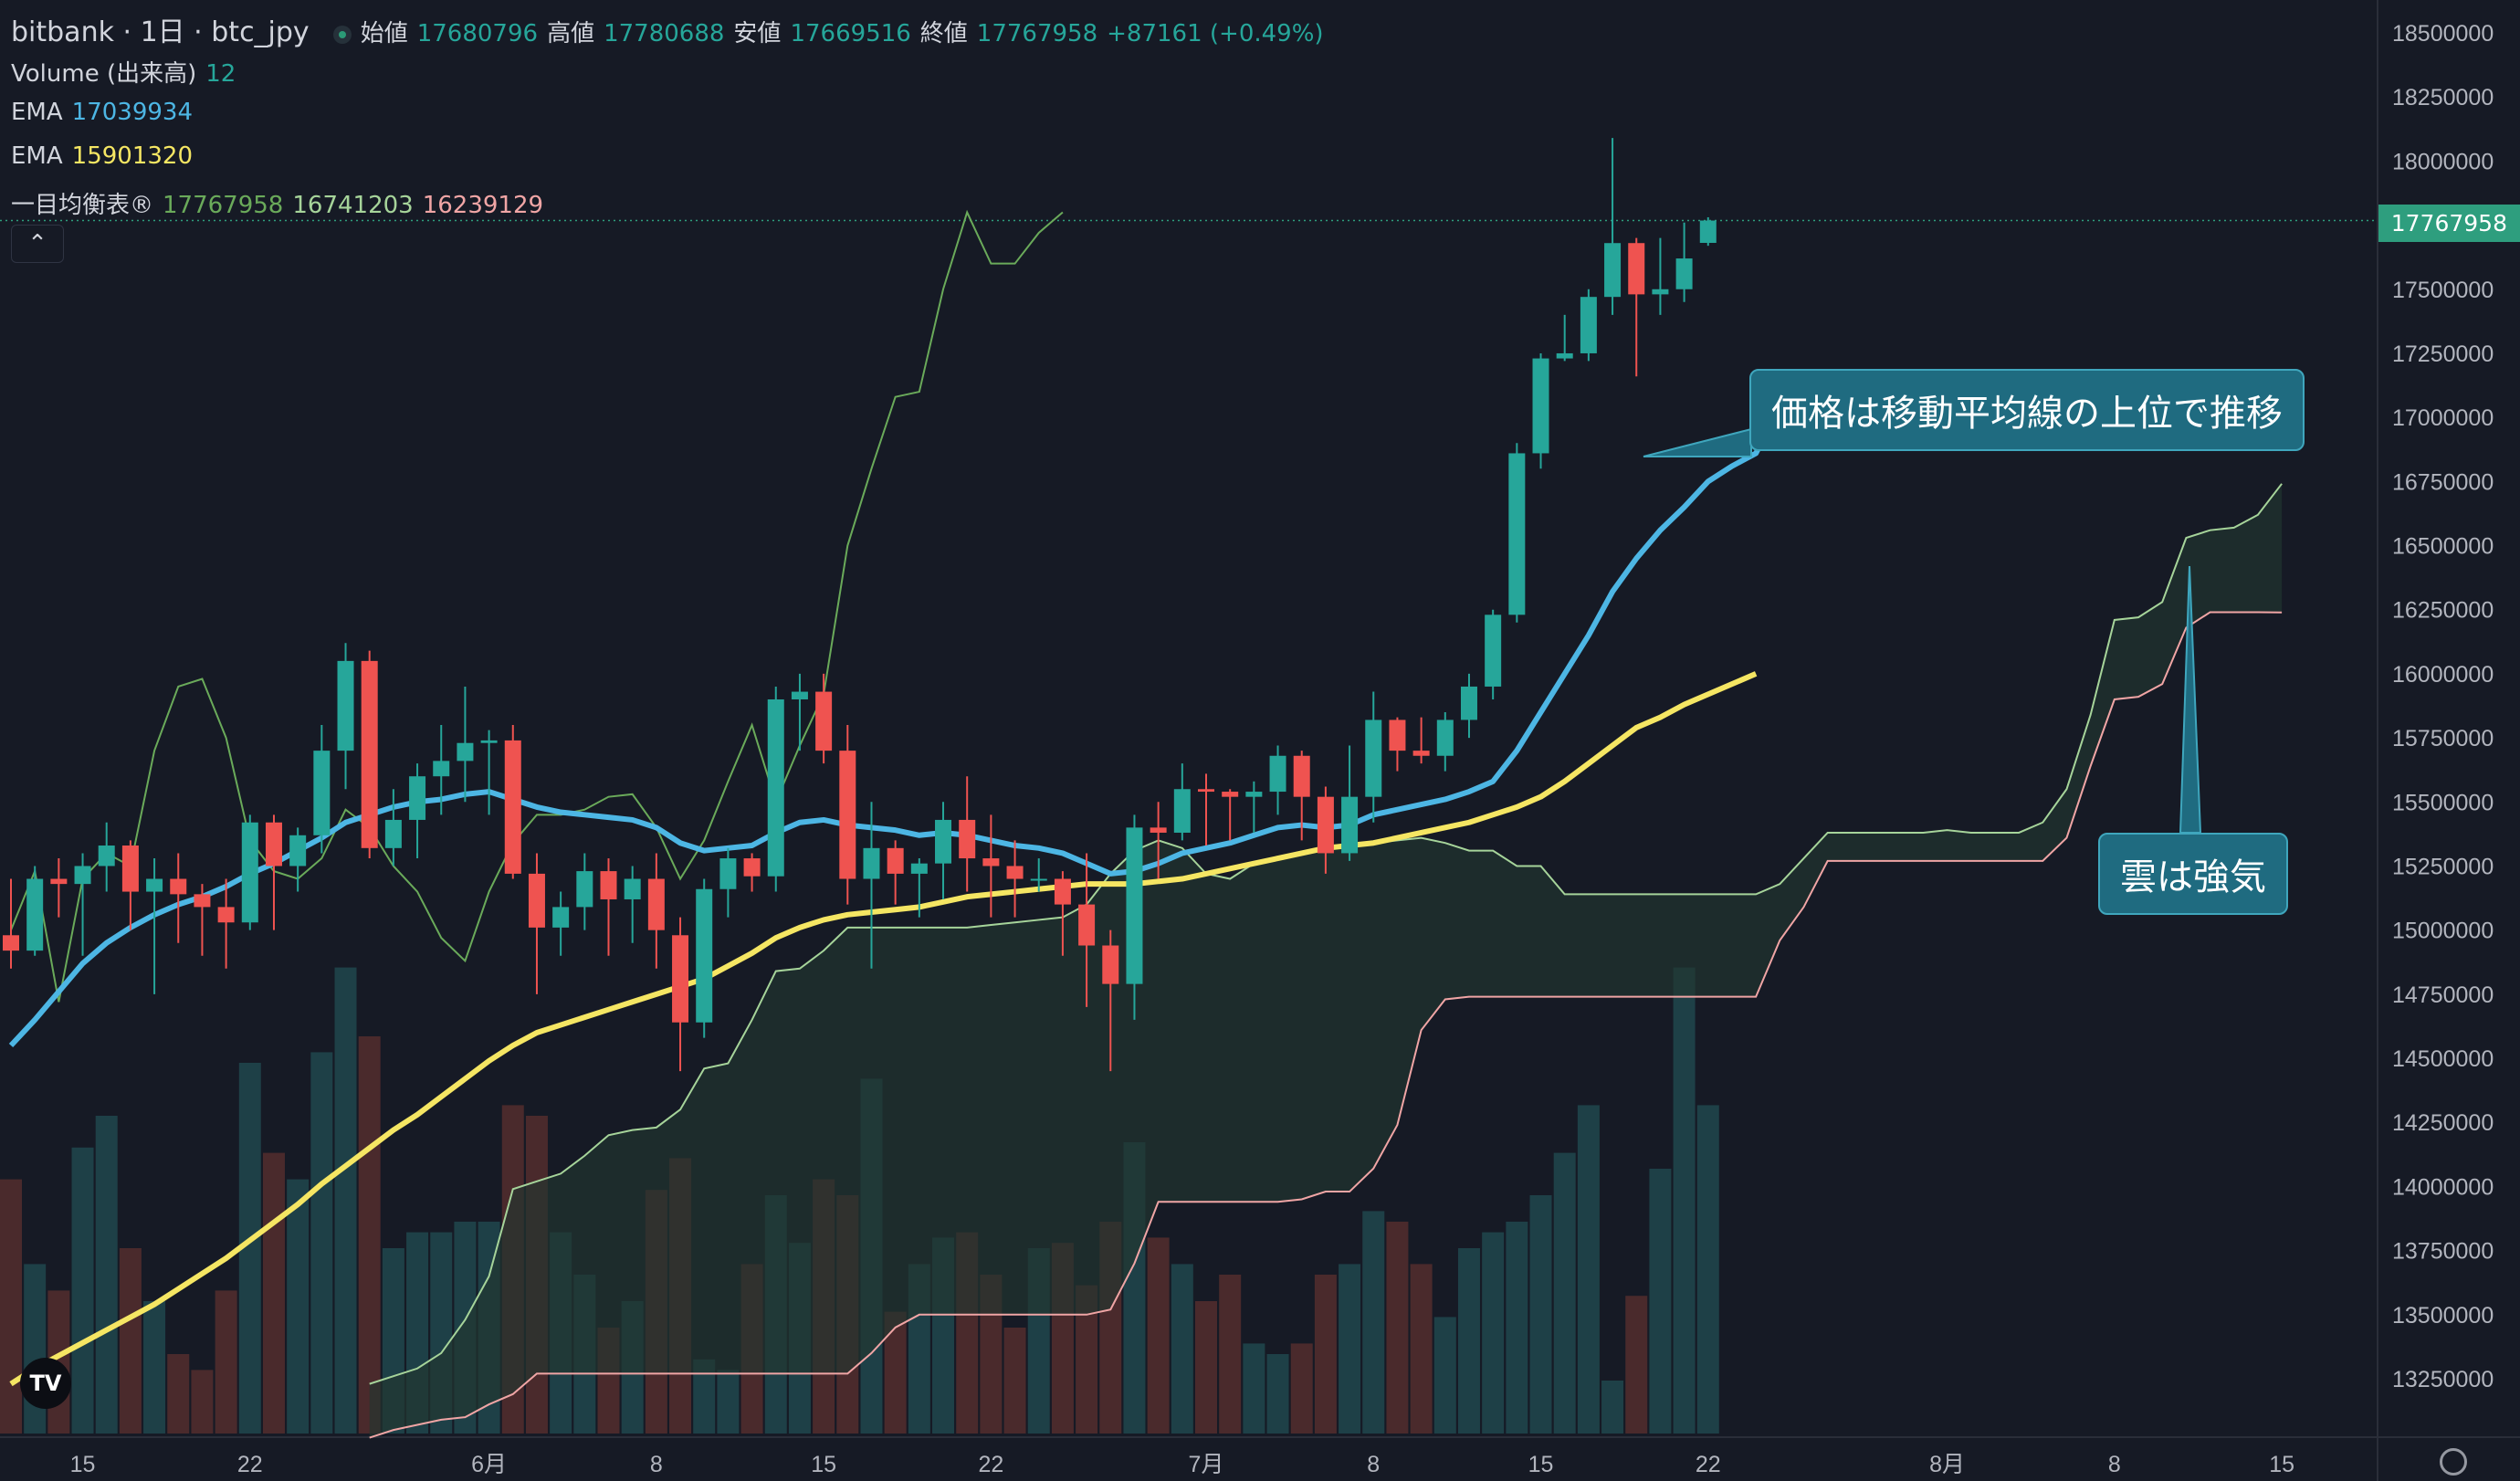  Describe the element at coordinates (342, 34) in the screenshot. I see `market-status-icon` at that location.